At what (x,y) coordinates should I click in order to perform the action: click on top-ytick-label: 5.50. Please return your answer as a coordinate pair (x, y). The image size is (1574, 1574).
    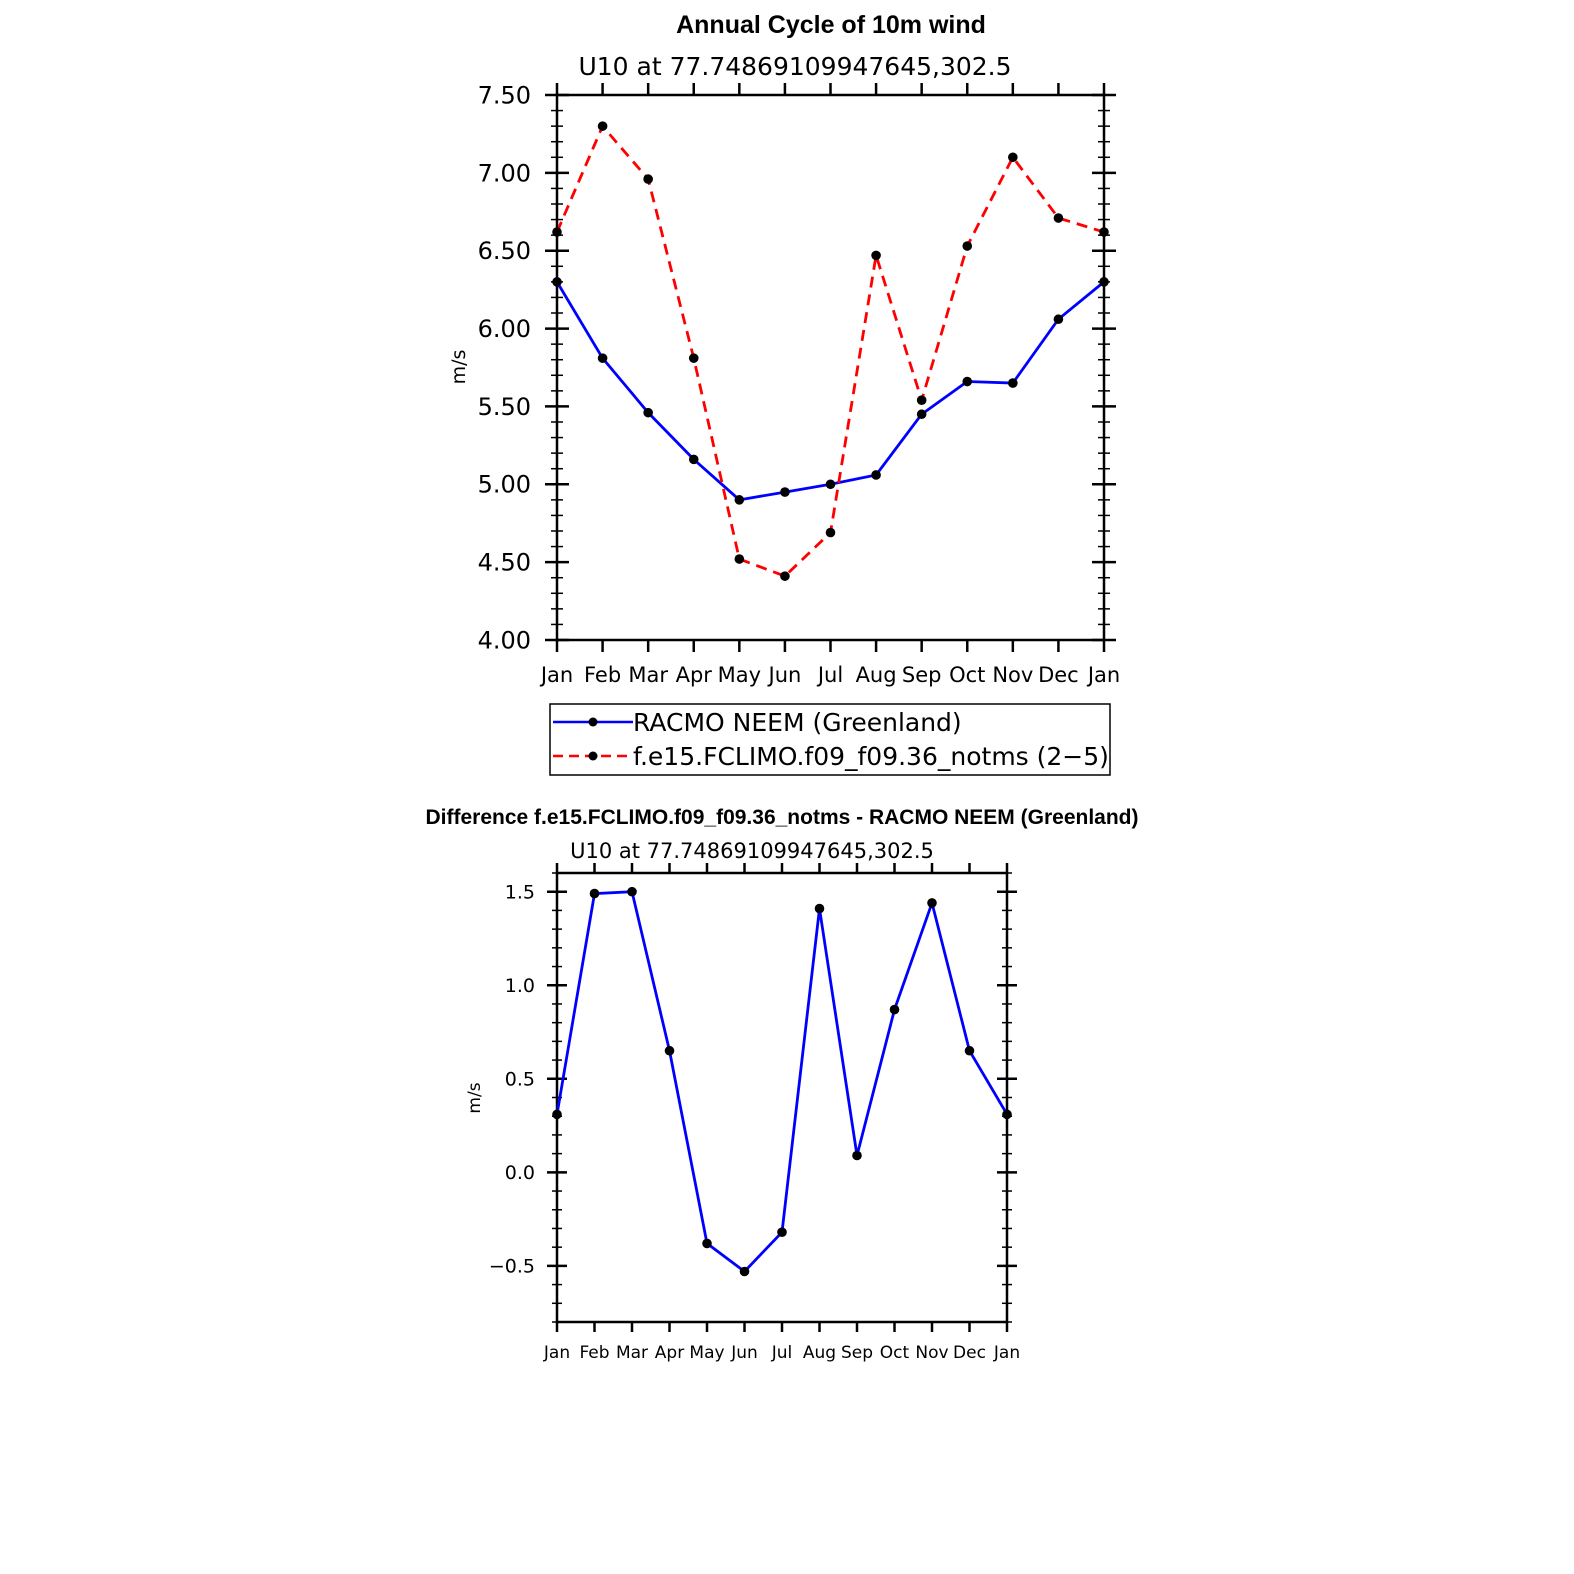
    Looking at the image, I should click on (504, 407).